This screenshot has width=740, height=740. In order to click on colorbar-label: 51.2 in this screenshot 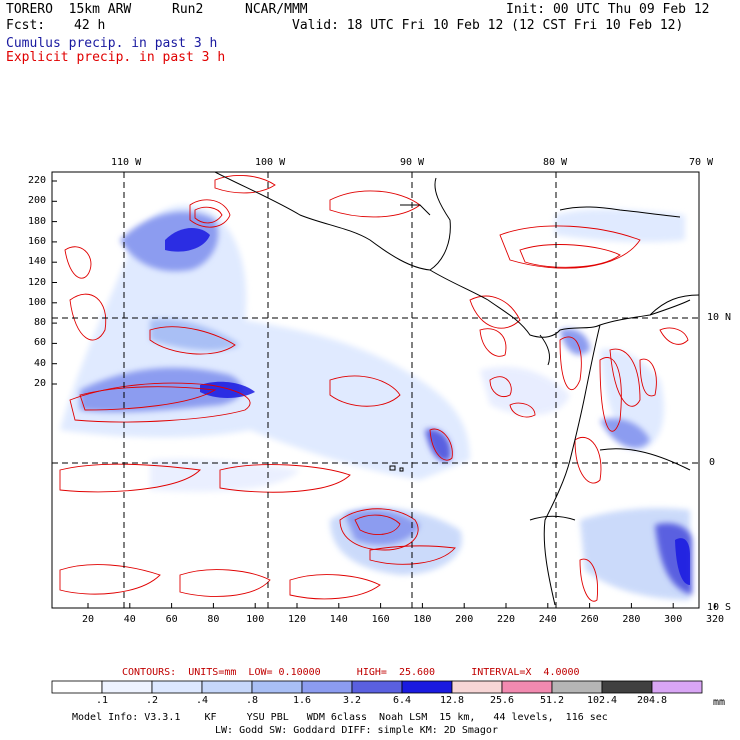, I will do `click(552, 700)`.